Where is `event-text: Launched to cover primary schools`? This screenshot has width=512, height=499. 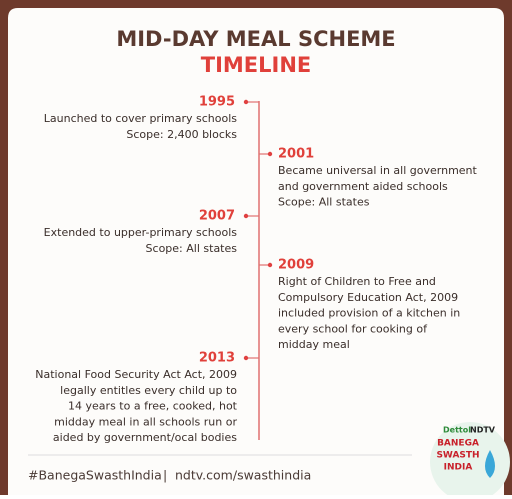 event-text: Launched to cover primary schools is located at coordinates (141, 118).